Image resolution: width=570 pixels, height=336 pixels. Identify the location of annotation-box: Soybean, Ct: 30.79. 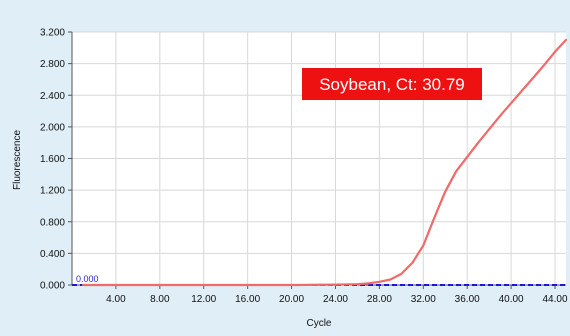
(392, 84).